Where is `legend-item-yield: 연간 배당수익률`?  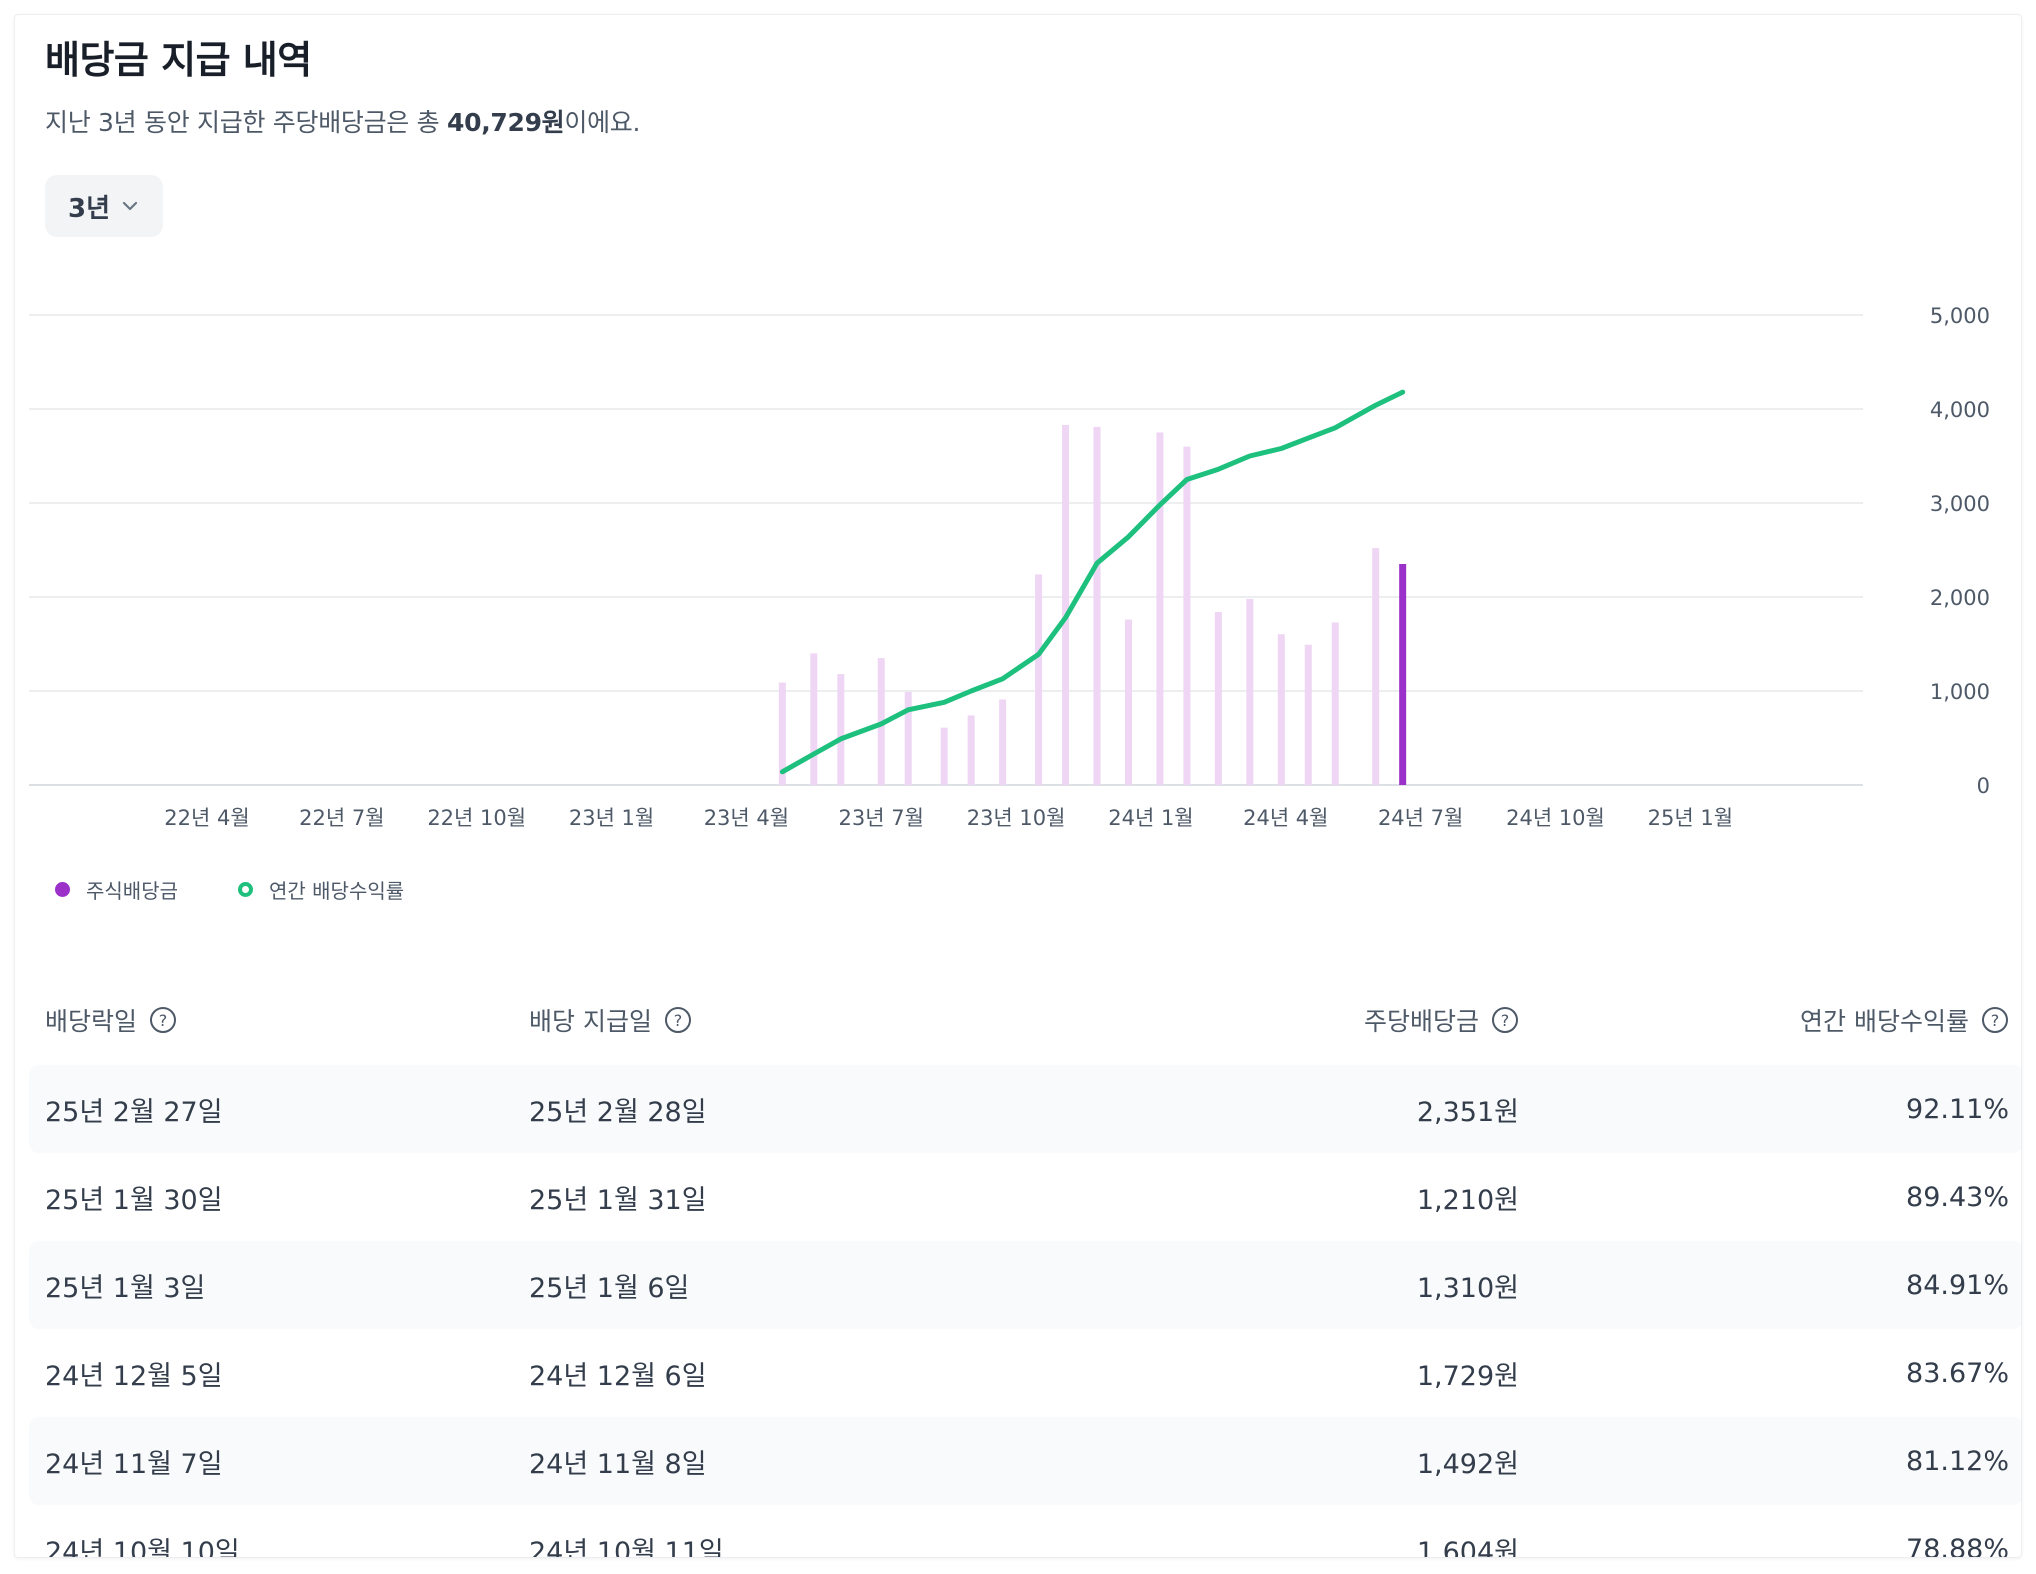
legend-item-yield: 연간 배당수익률 is located at coordinates (321, 889).